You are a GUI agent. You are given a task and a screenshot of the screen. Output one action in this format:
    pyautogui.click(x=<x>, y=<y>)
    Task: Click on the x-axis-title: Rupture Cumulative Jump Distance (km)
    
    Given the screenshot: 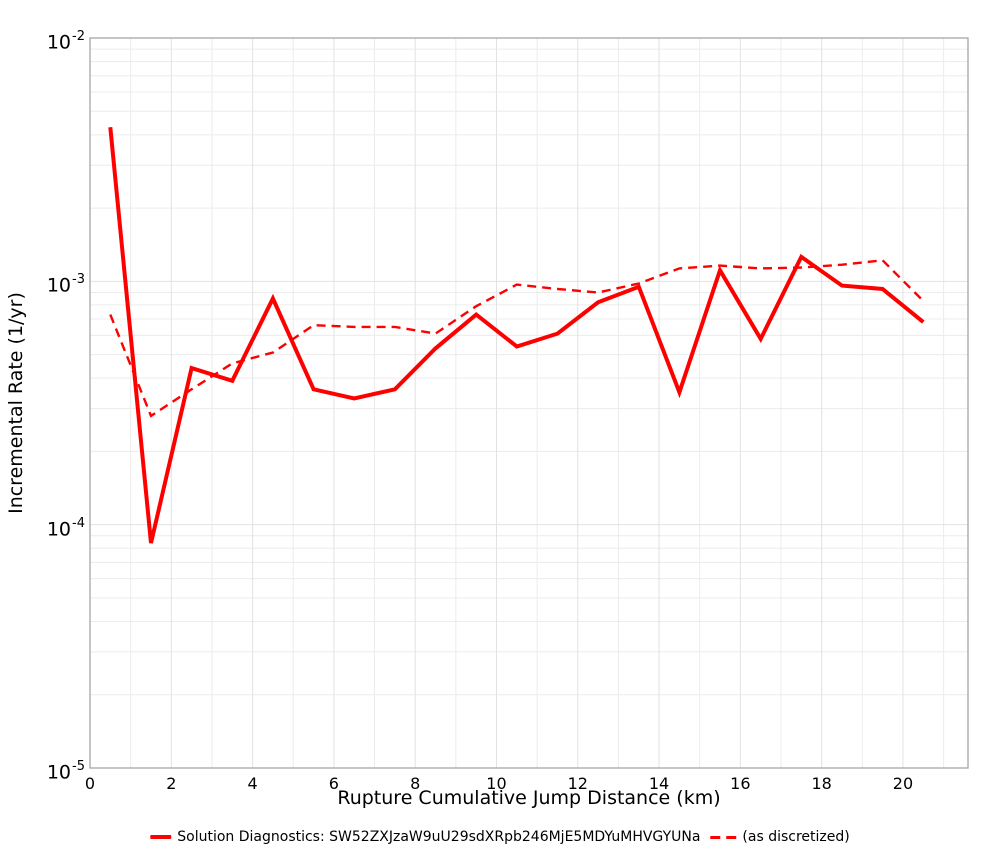 What is the action you would take?
    pyautogui.click(x=529, y=798)
    